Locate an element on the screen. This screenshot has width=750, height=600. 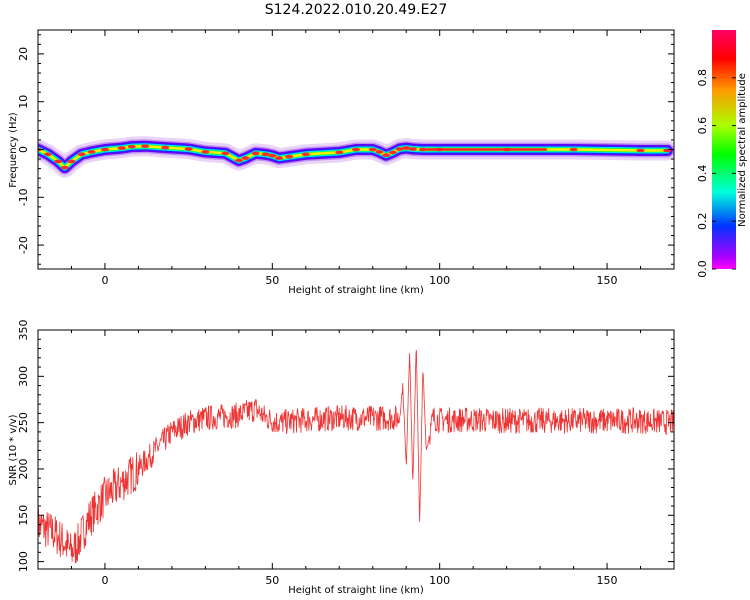
figure-title: S124.2022.010.20.49.E27 is located at coordinates (356, 10).